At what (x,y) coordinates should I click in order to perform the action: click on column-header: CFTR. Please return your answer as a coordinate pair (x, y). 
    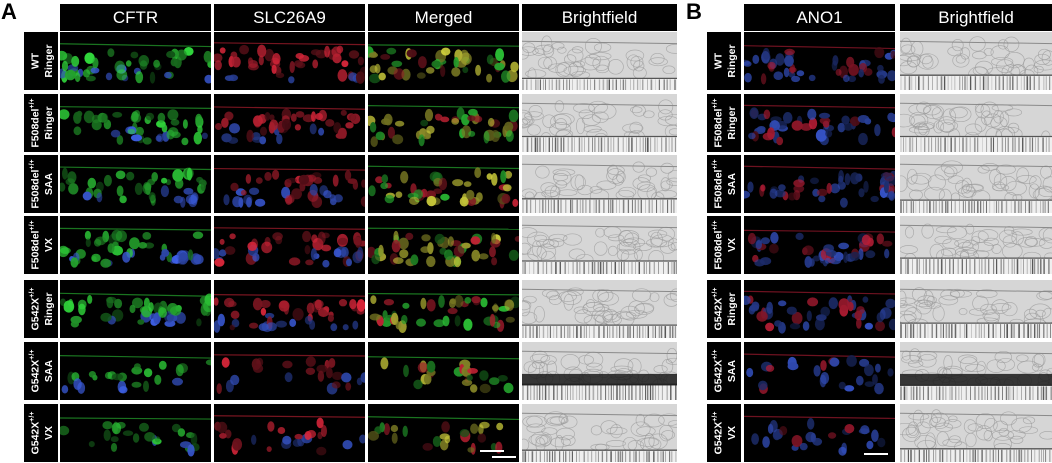
    Looking at the image, I should click on (135, 17).